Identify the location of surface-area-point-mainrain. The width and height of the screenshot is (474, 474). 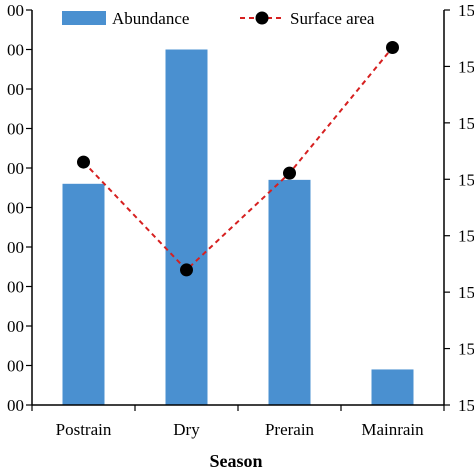
(392, 48).